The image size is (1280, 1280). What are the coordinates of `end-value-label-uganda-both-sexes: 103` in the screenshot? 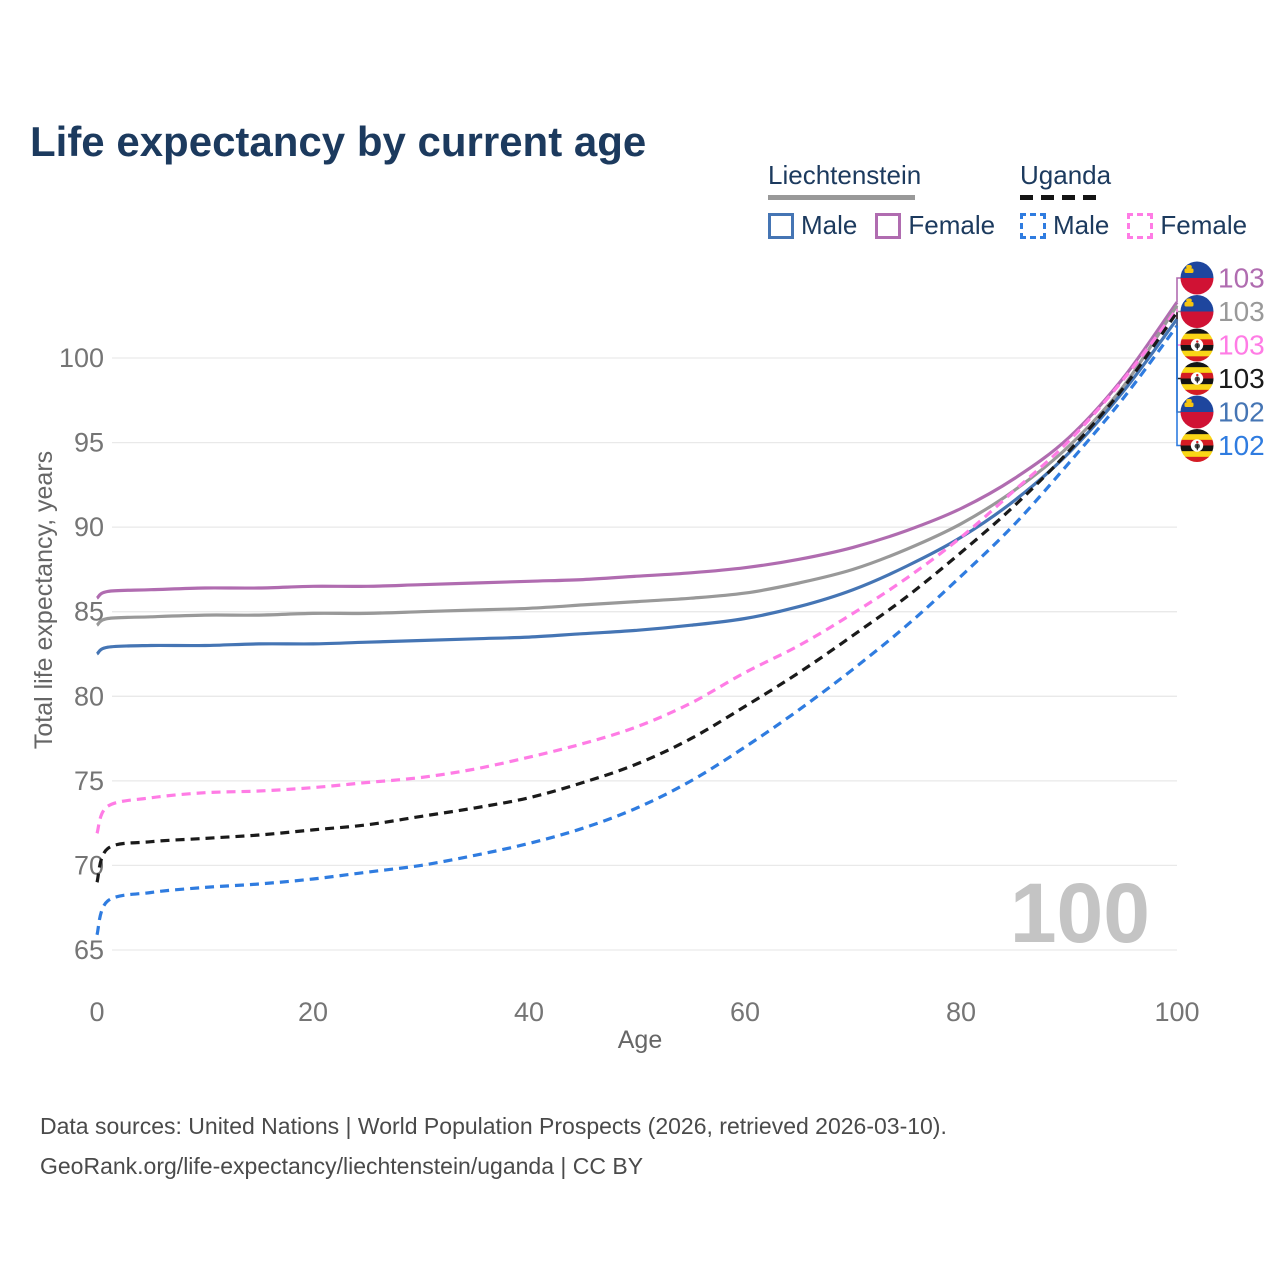 It's located at (1241, 378).